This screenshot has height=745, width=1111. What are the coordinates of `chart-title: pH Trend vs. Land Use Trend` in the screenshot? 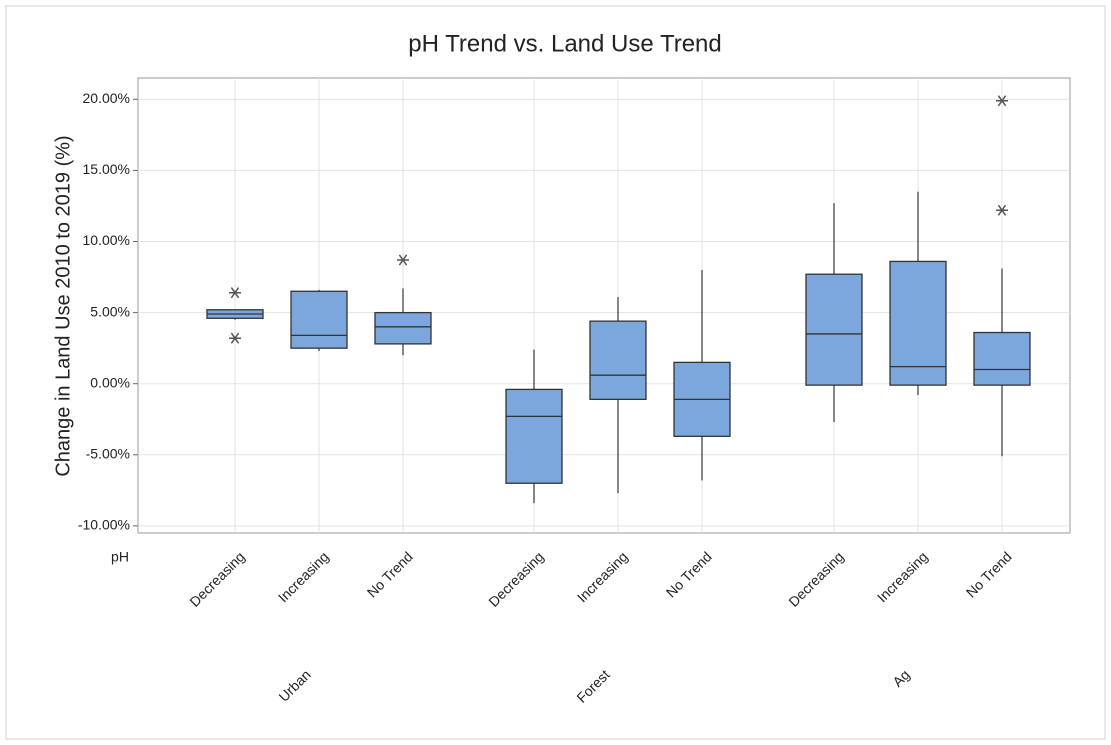 It's located at (565, 43).